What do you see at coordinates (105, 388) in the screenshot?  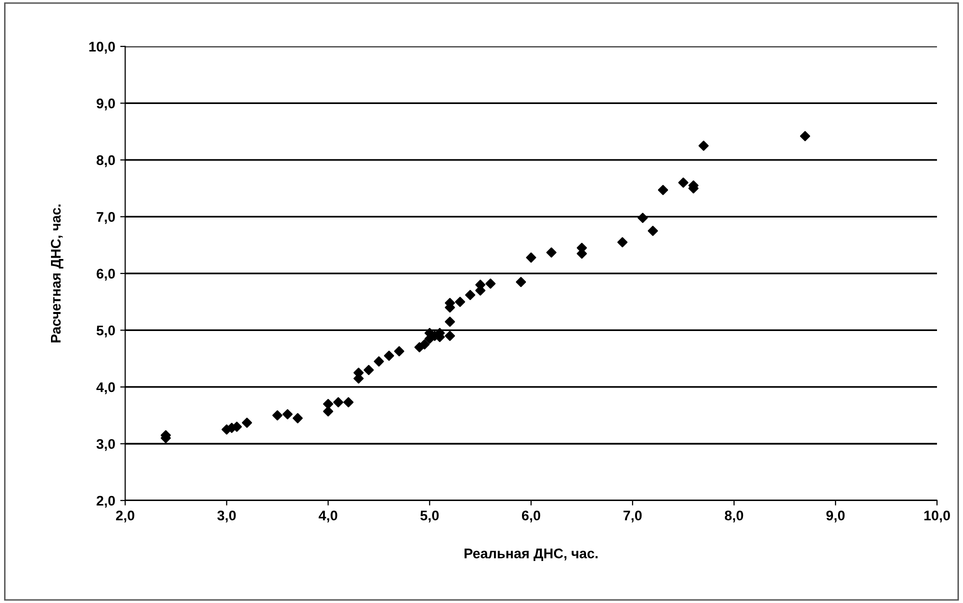 I see `y-tick-label: 4,0` at bounding box center [105, 388].